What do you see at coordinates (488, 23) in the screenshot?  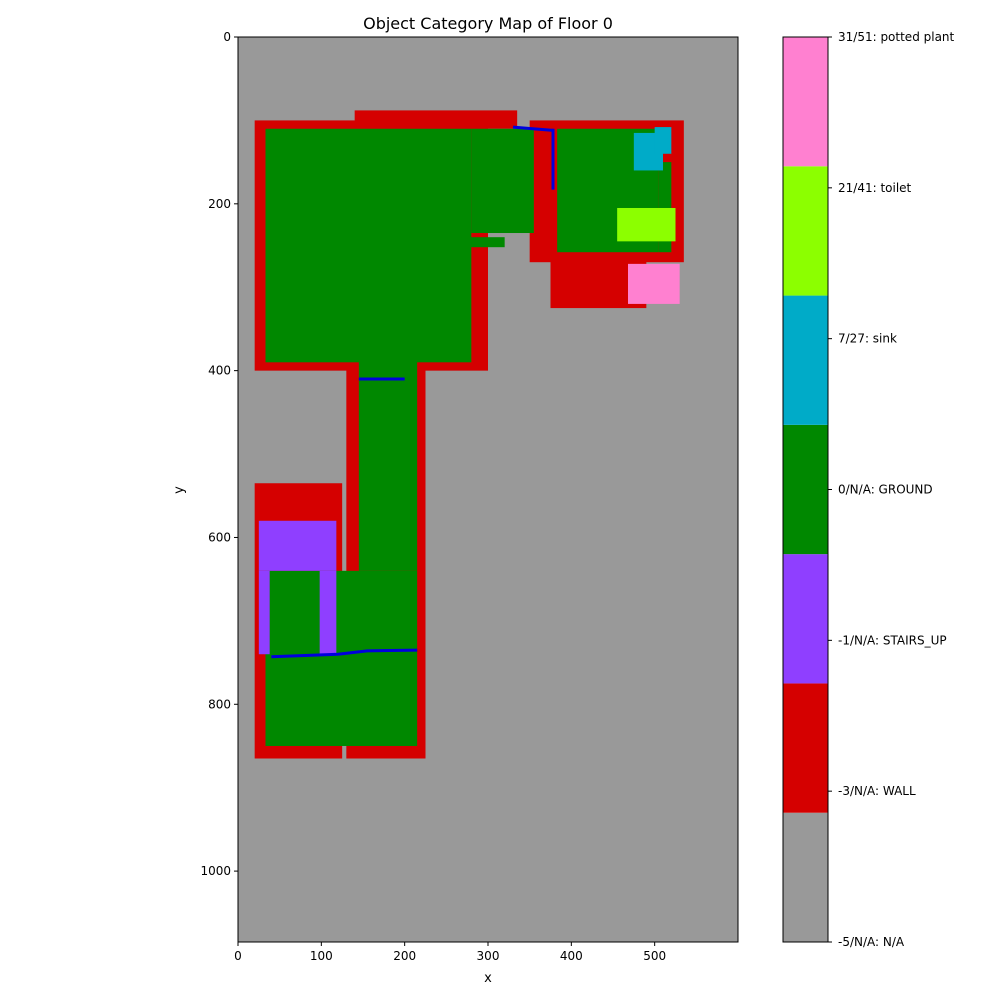 I see `chart-title: Object Category Map of Floor 0` at bounding box center [488, 23].